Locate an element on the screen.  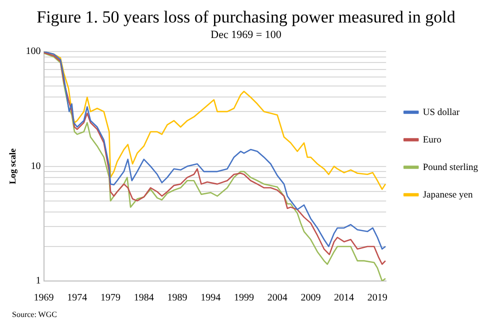
chart-title: Figure 1. 50 years loss of purchasing power measured in gold is located at coordinates (246, 17).